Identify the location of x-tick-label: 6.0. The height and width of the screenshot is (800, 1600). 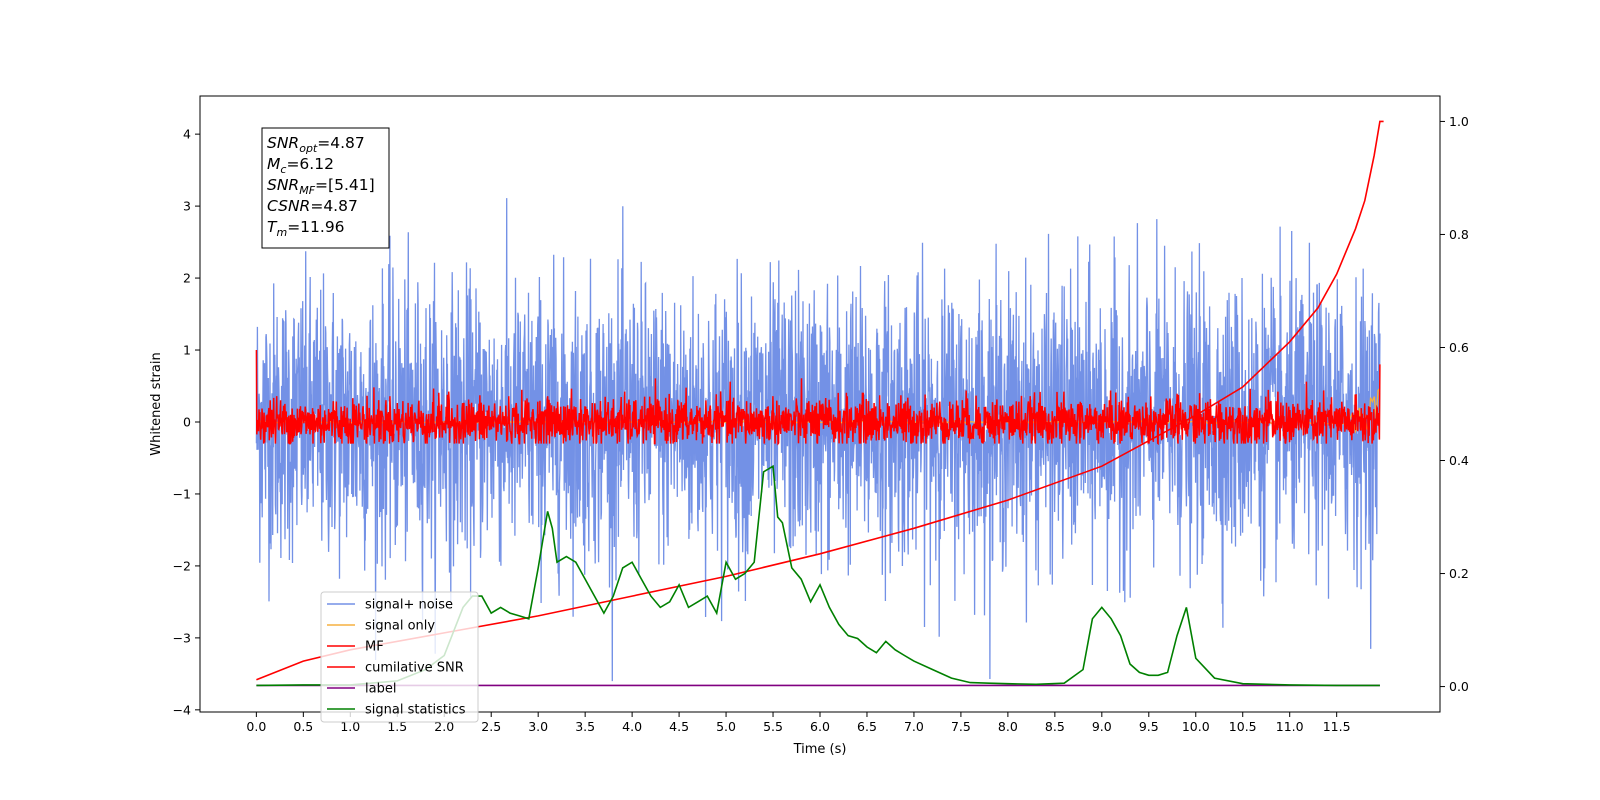
(820, 726).